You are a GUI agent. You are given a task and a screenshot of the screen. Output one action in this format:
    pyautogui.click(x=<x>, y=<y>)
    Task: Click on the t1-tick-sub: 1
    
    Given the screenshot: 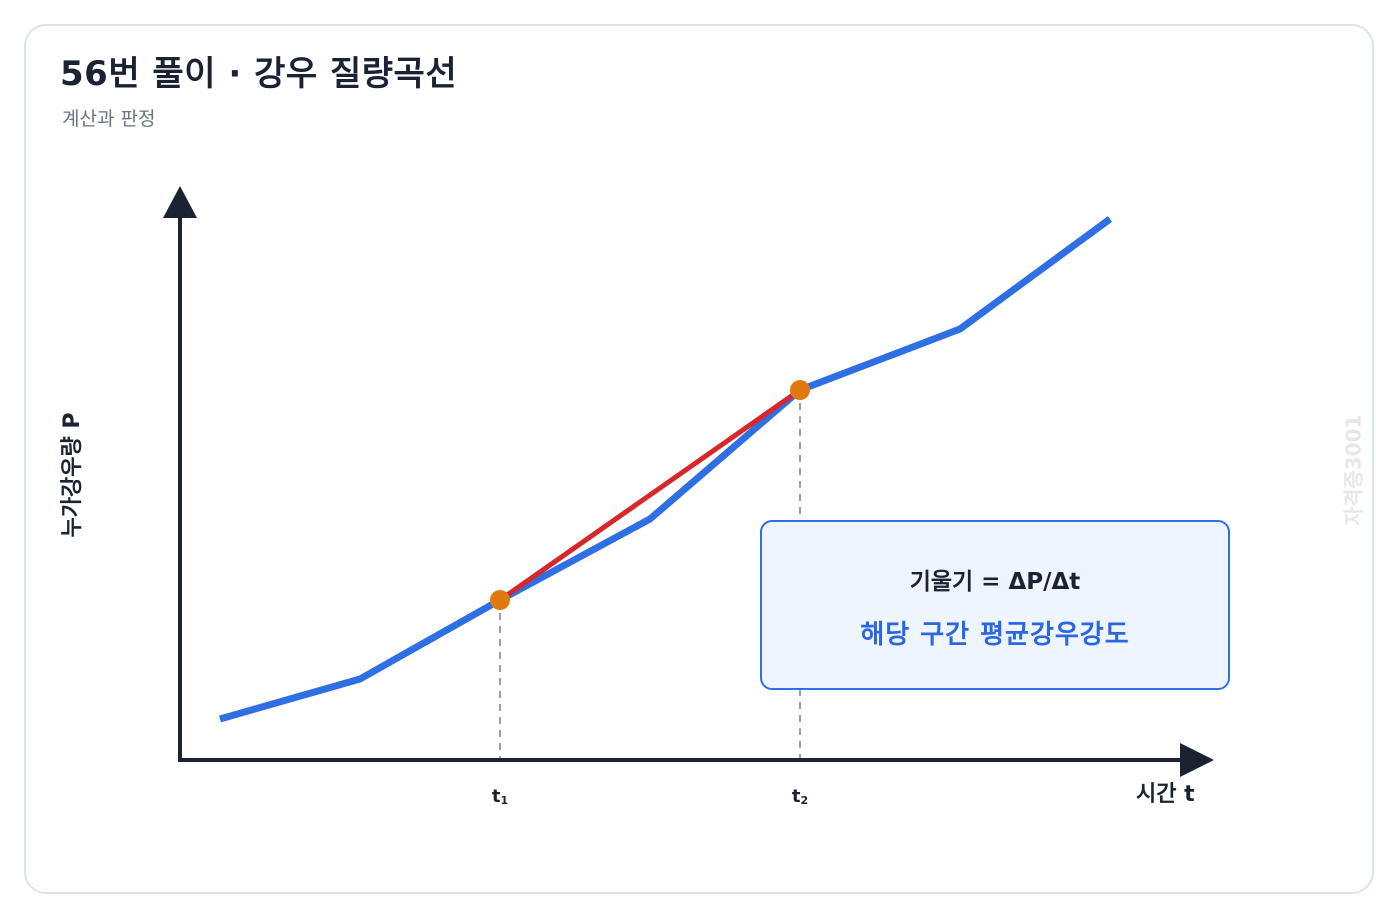 What is the action you would take?
    pyautogui.click(x=504, y=800)
    